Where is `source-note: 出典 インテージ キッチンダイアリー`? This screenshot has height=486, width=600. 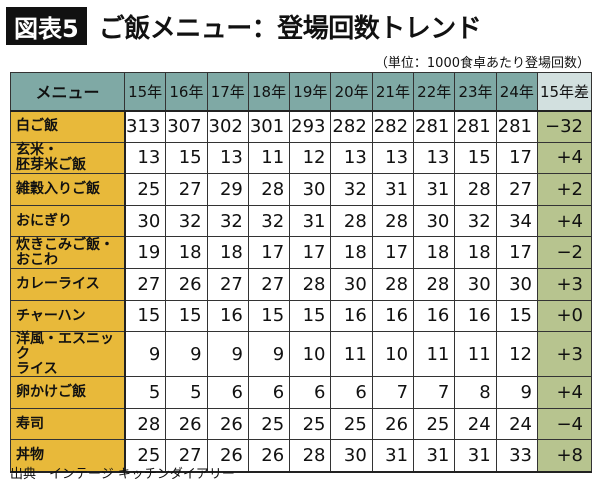
source-note: 出典 インテージ キッチンダイアリー is located at coordinates (122, 474).